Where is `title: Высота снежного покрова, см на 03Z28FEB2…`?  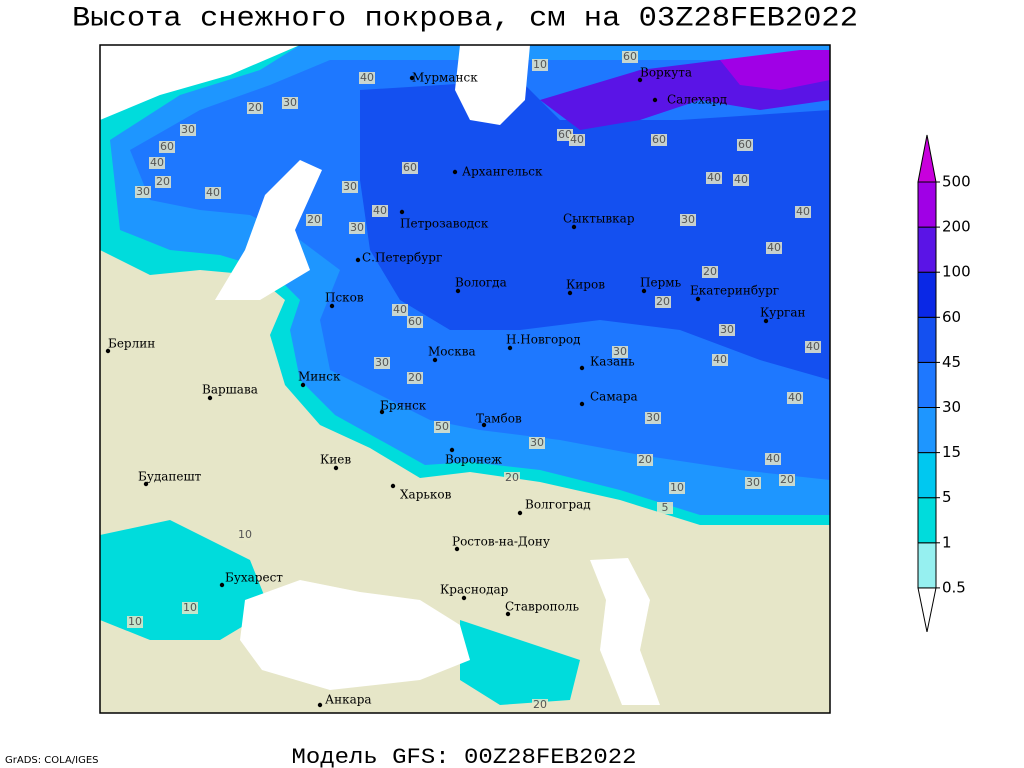 title: Высота снежного покрова, см на 03Z28FEB2… is located at coordinates (465, 18).